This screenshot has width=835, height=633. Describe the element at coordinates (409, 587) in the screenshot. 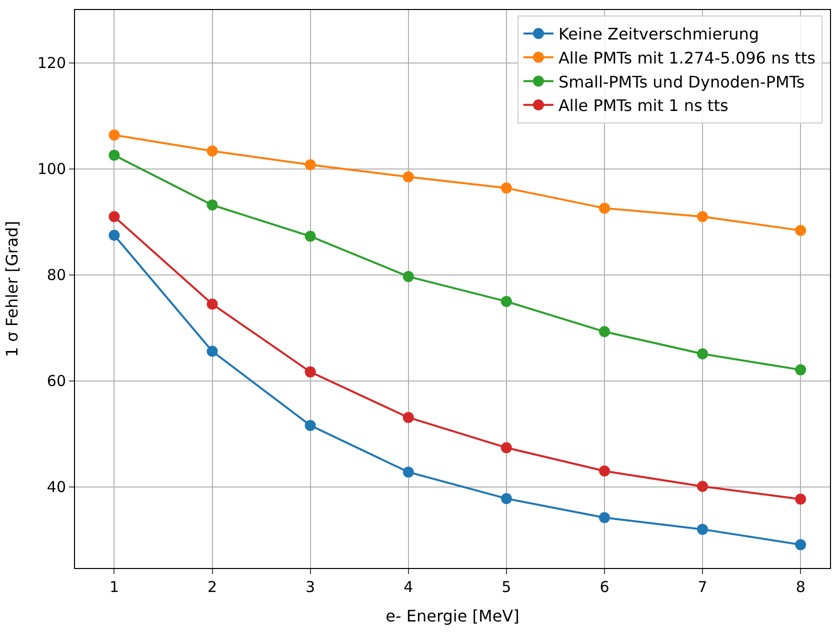

I see `x-tick-label: 4` at that location.